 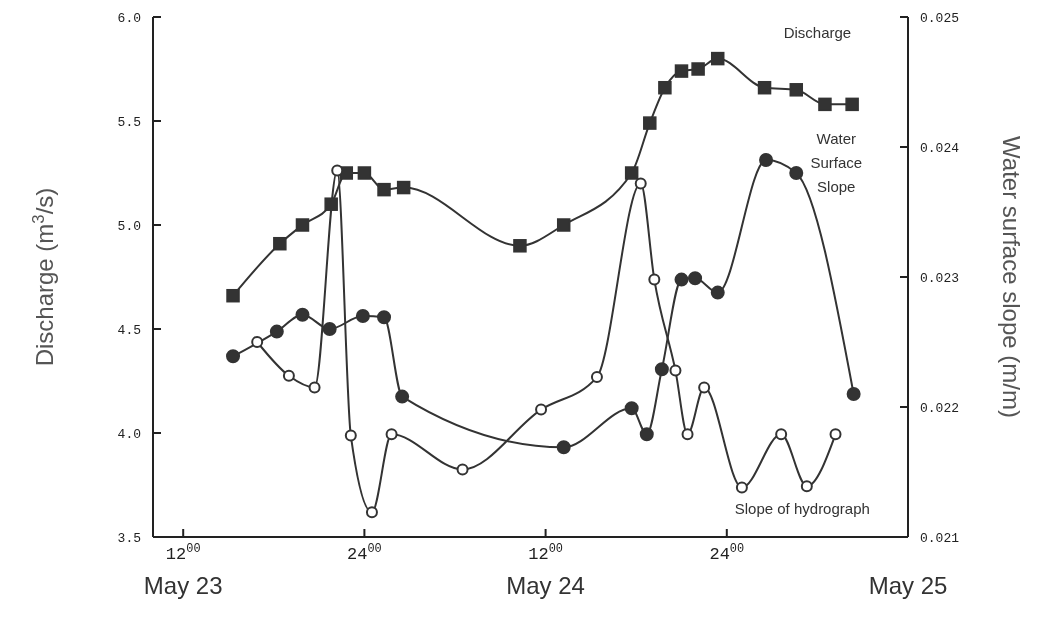 What do you see at coordinates (802, 508) in the screenshot?
I see `series-label: Slope of hydrograph` at bounding box center [802, 508].